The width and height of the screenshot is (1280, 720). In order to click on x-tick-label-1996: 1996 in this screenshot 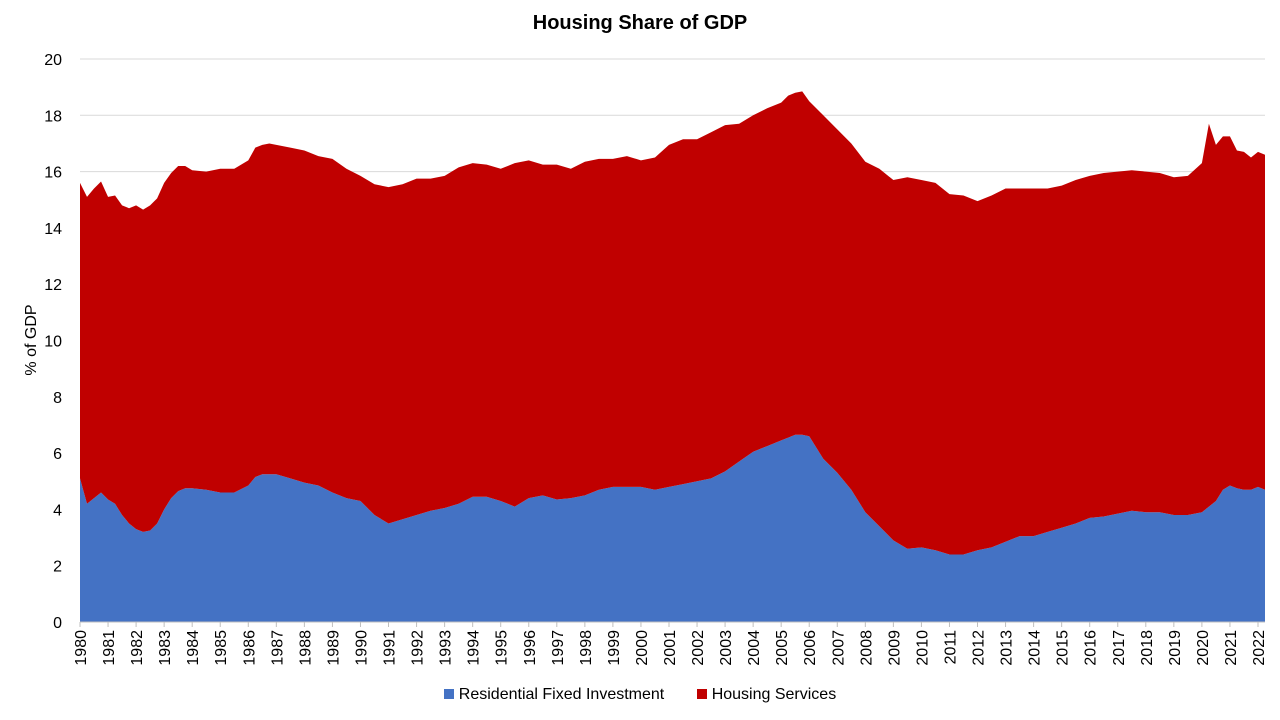, I will do `click(530, 648)`.